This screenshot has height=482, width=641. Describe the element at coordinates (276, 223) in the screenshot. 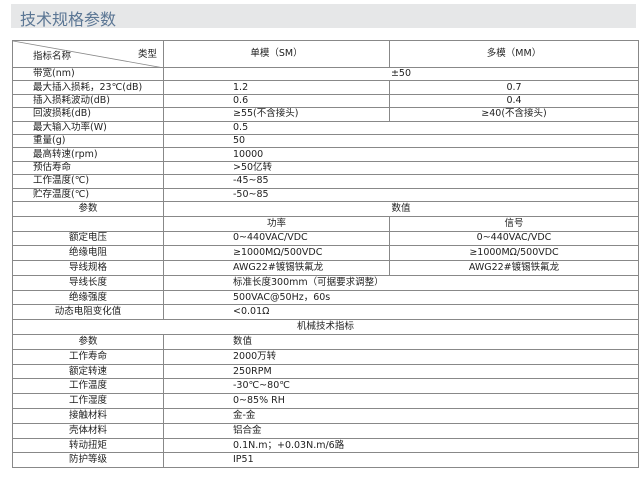

I see `power-header: 功率` at that location.